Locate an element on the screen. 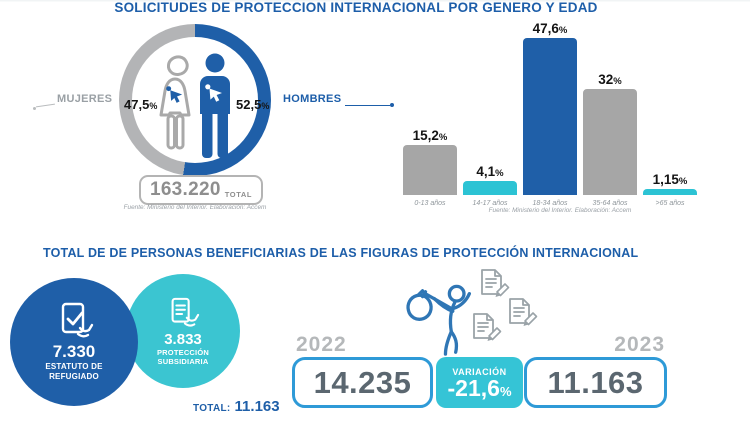 This screenshot has width=750, height=422. refugee-status-label: ESTATUTO DE REFUGIADO is located at coordinates (74, 371).